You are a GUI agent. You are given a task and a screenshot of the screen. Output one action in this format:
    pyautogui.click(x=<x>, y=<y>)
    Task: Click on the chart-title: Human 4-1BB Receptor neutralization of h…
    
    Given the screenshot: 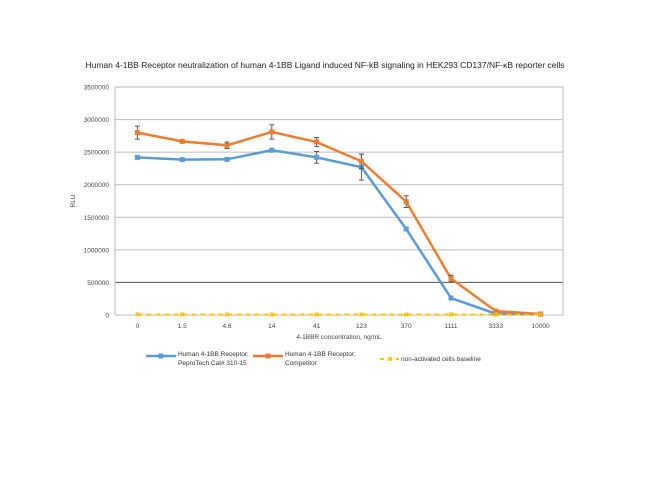 What is the action you would take?
    pyautogui.click(x=325, y=65)
    